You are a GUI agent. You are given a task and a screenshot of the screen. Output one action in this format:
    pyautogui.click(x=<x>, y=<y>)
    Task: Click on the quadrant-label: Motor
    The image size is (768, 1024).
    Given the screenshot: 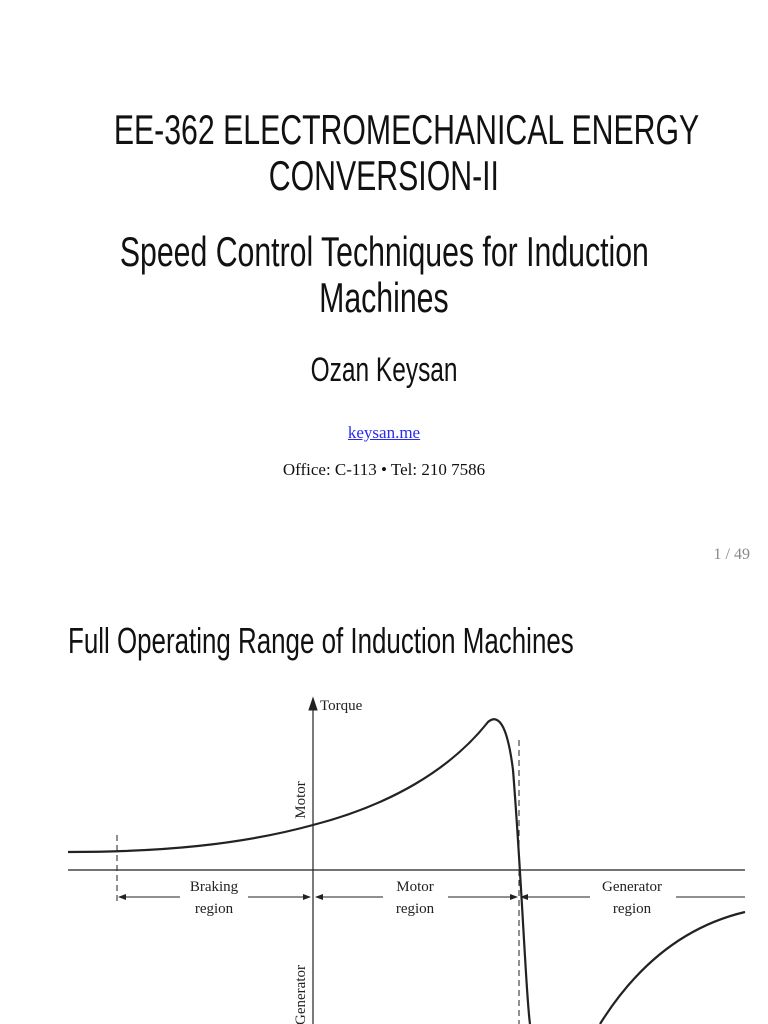 What is the action you would take?
    pyautogui.click(x=301, y=800)
    